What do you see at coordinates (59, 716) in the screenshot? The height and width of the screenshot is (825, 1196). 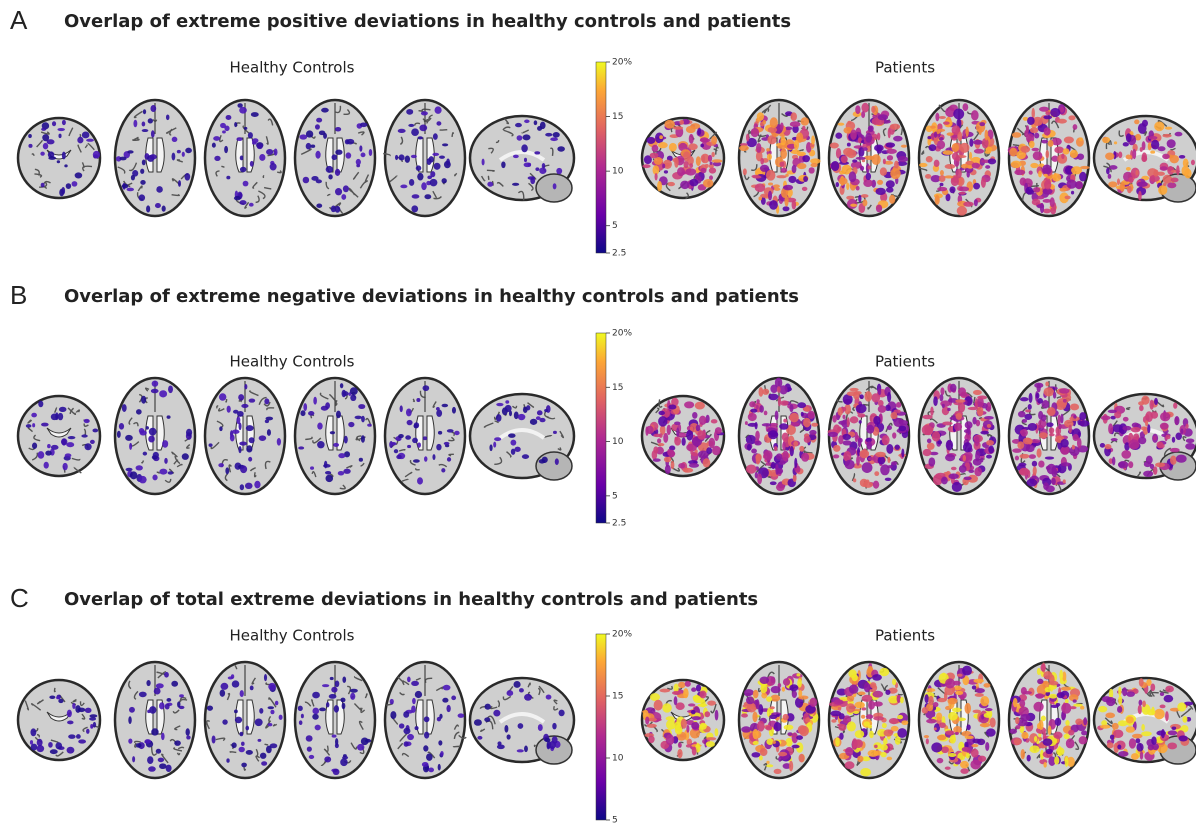 I see `ventricle` at bounding box center [59, 716].